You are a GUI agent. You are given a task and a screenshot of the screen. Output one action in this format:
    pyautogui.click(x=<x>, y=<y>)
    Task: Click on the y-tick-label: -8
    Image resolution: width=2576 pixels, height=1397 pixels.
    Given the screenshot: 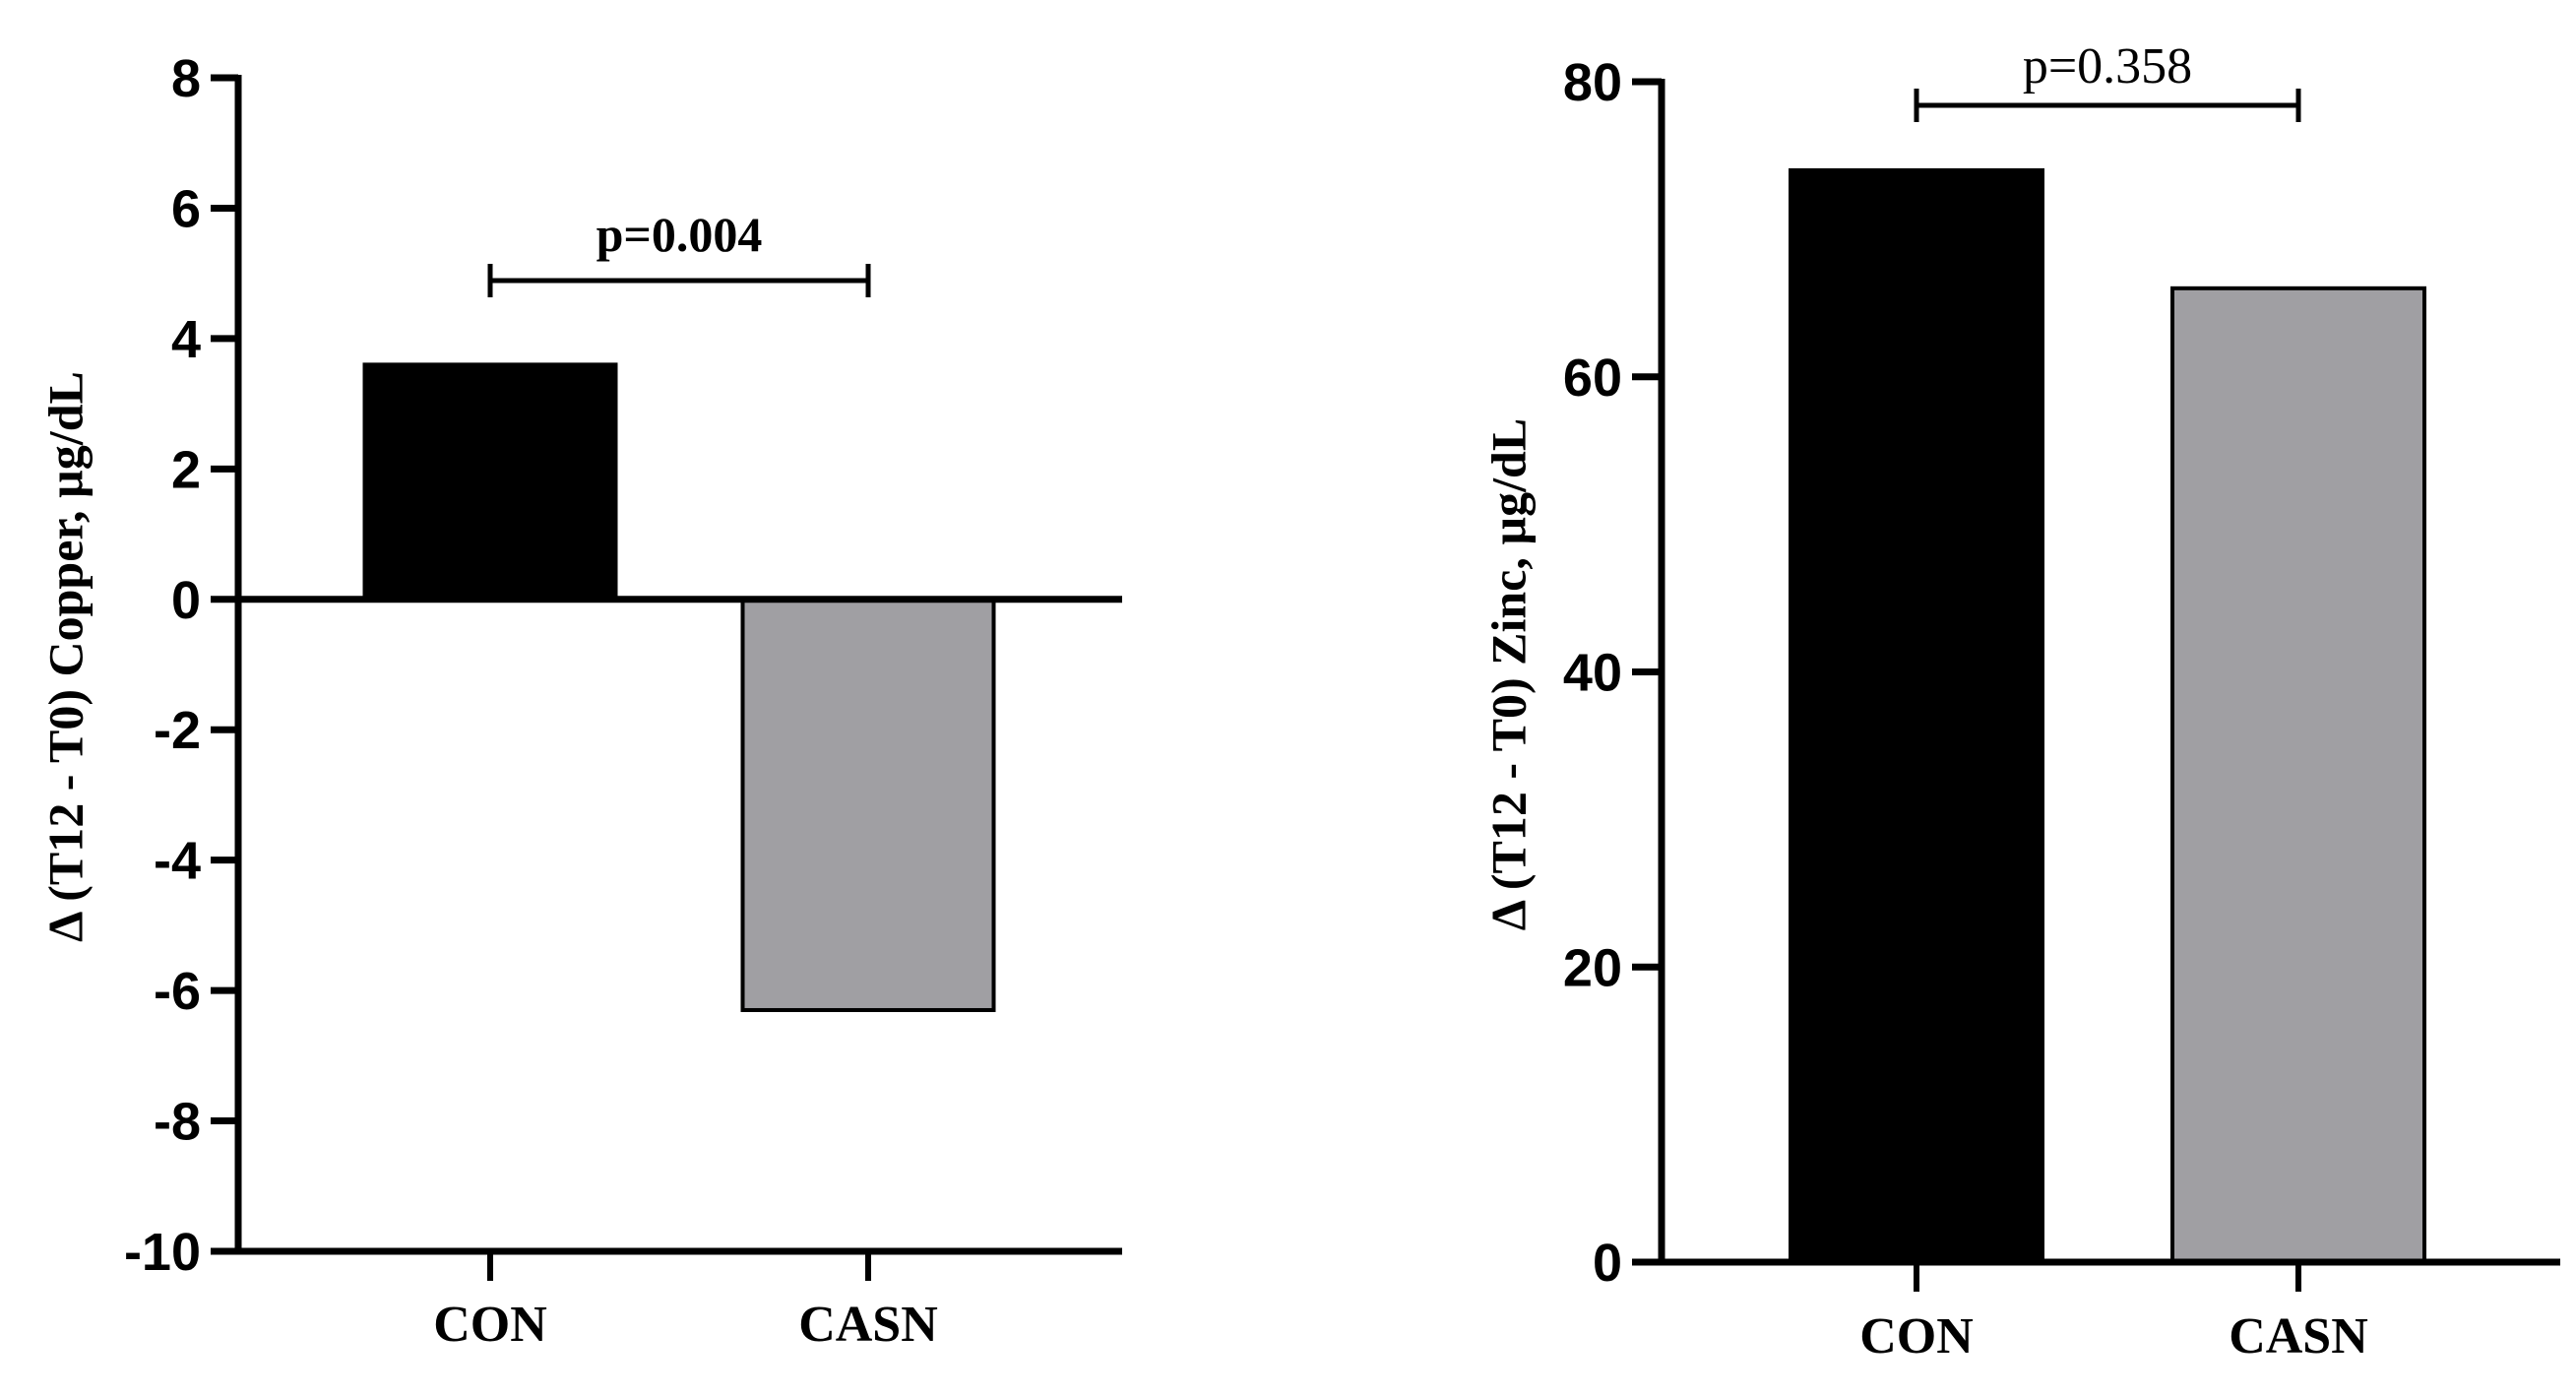 What is the action you would take?
    pyautogui.click(x=177, y=1122)
    